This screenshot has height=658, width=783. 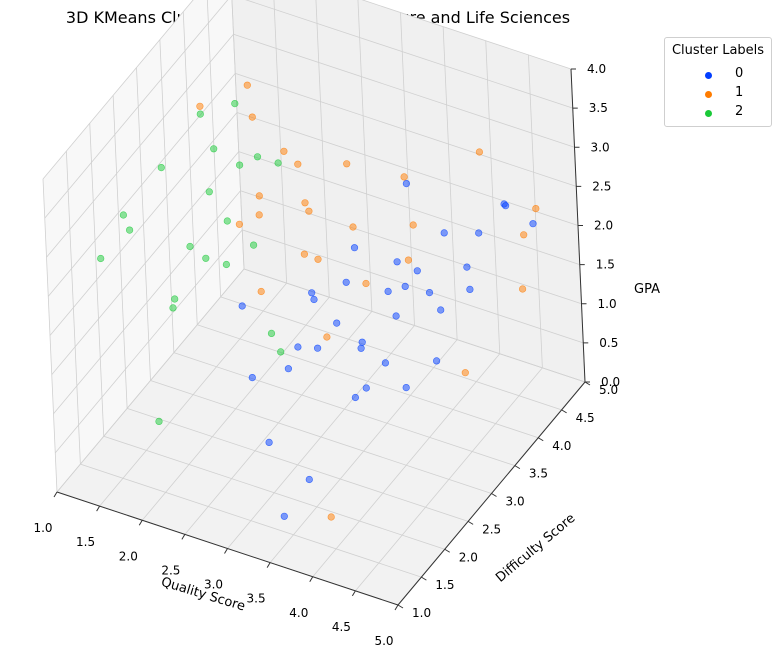 What do you see at coordinates (608, 343) in the screenshot?
I see `z-tick-label: 0.5` at bounding box center [608, 343].